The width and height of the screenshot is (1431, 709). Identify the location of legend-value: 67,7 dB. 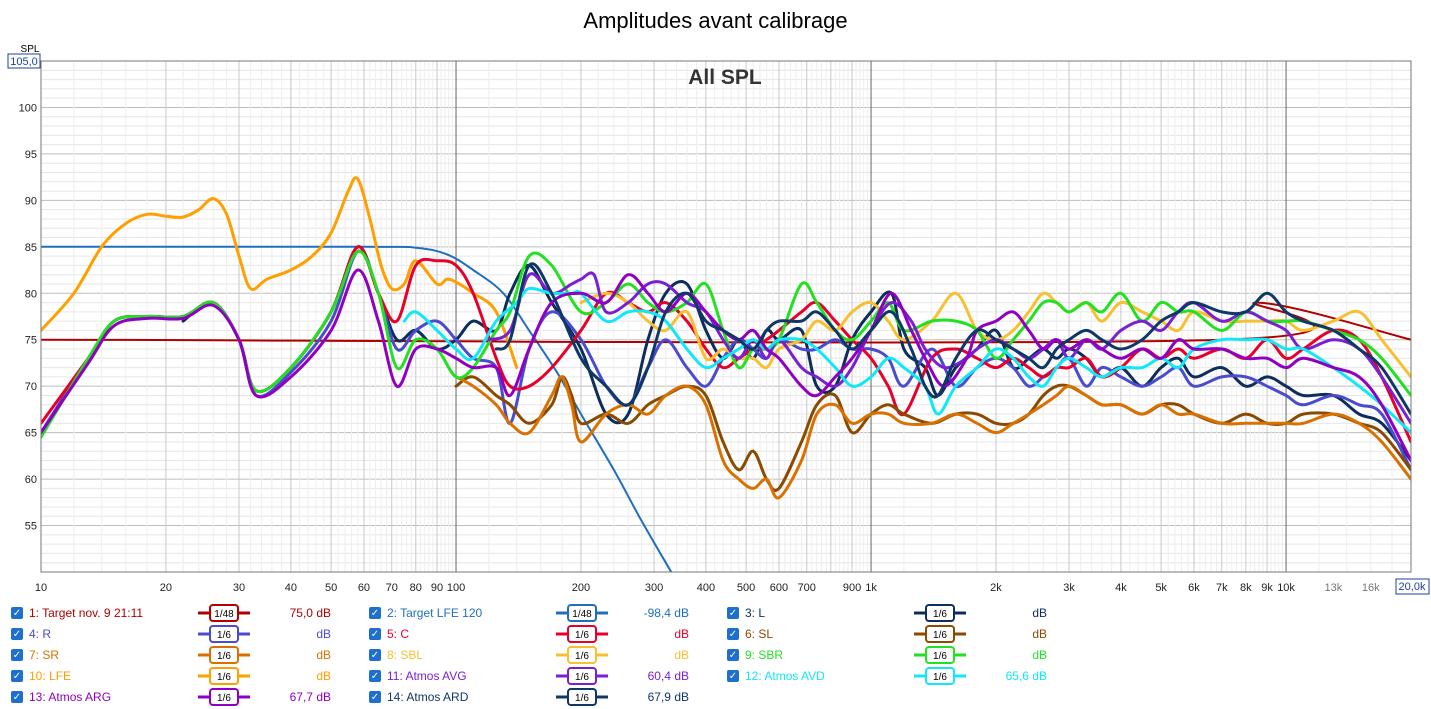
(310, 697).